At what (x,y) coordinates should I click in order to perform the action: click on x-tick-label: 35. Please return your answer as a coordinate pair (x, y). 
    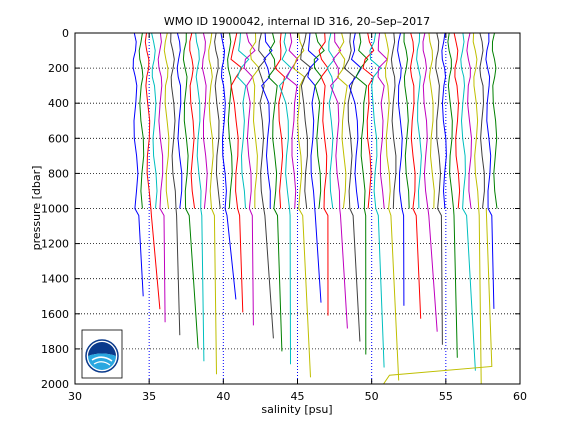
    Looking at the image, I should click on (149, 396).